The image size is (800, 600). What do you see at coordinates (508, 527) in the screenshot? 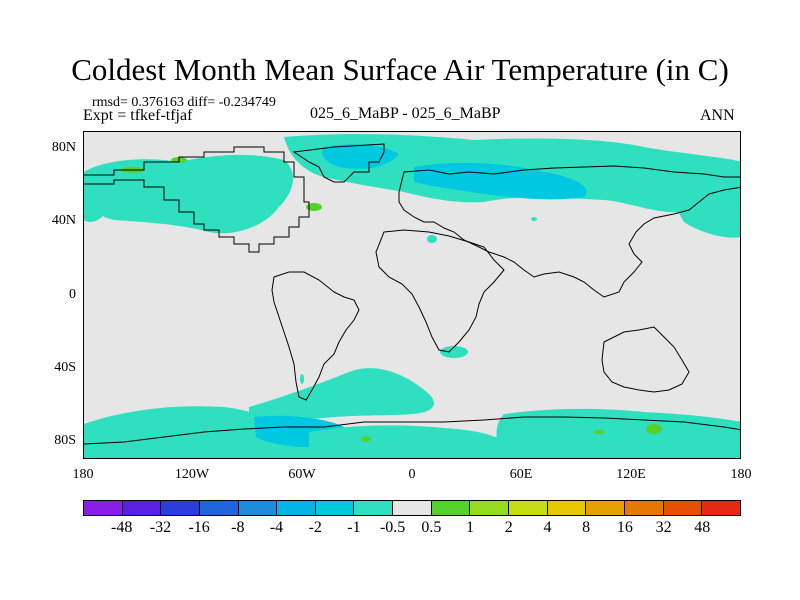
I see `colorbar-tick-label: 2` at bounding box center [508, 527].